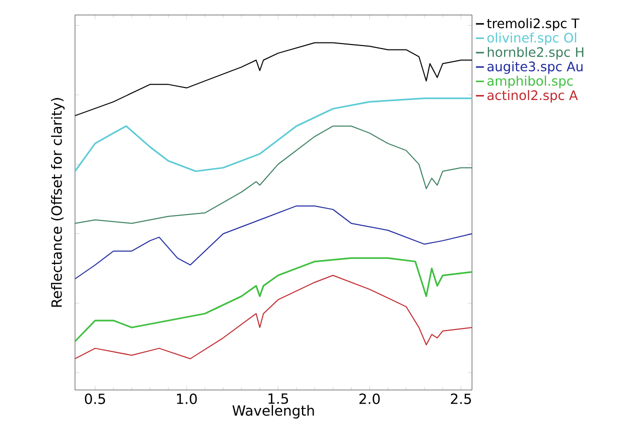  What do you see at coordinates (95, 399) in the screenshot?
I see `x-tick-label: 0.5` at bounding box center [95, 399].